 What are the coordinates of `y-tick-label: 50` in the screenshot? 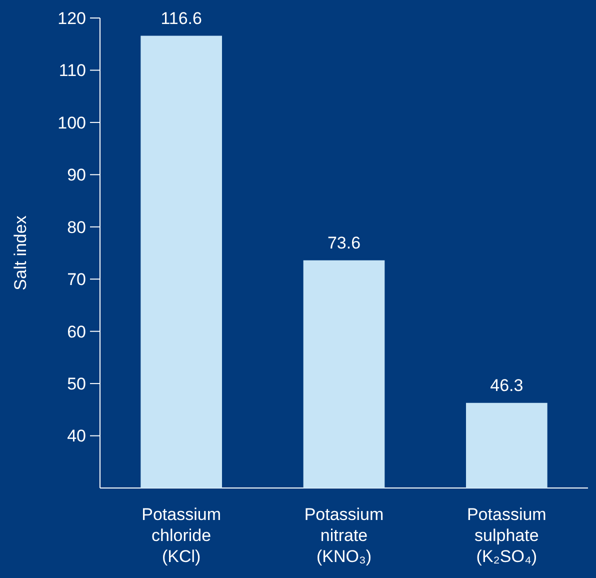 It's located at (76, 384).